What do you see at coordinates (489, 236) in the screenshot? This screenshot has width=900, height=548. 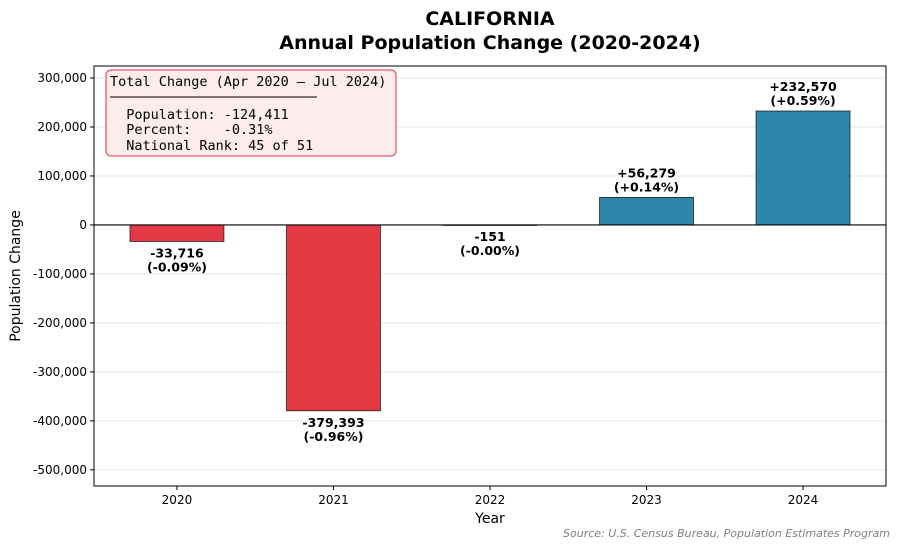 I see `value-label-2022: -151` at bounding box center [489, 236].